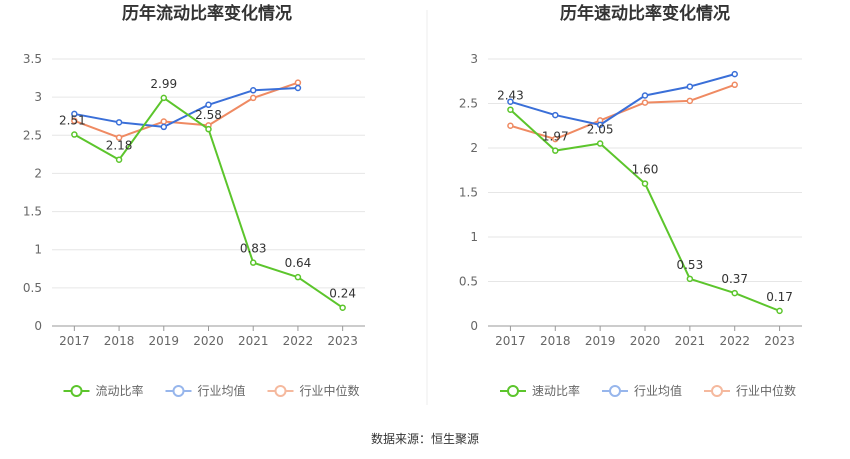  What do you see at coordinates (779, 297) in the screenshot?
I see `data-label: 0.17` at bounding box center [779, 297].